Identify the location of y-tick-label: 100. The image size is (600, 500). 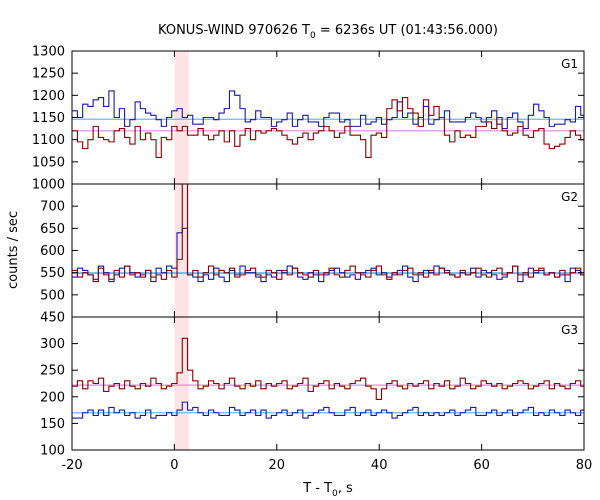
(52, 451).